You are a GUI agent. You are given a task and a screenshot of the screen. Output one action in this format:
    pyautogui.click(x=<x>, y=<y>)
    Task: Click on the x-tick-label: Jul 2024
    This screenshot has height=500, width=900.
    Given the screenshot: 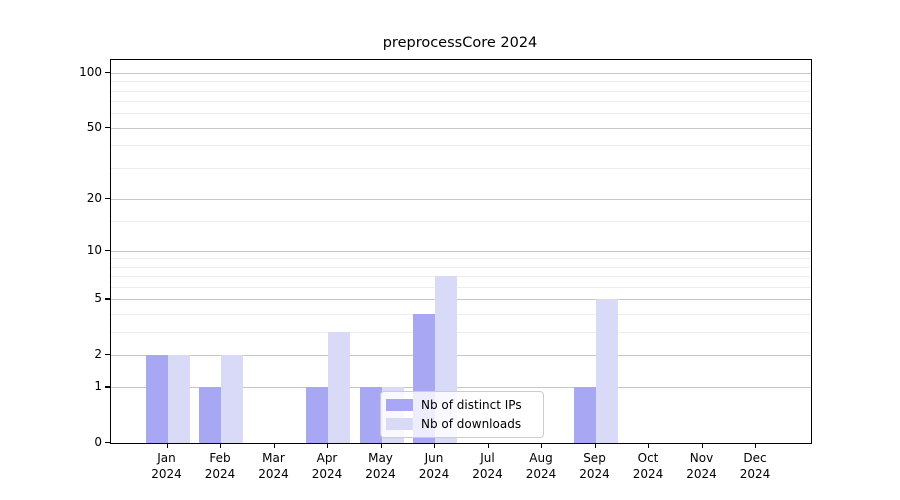 What is the action you would take?
    pyautogui.click(x=487, y=466)
    